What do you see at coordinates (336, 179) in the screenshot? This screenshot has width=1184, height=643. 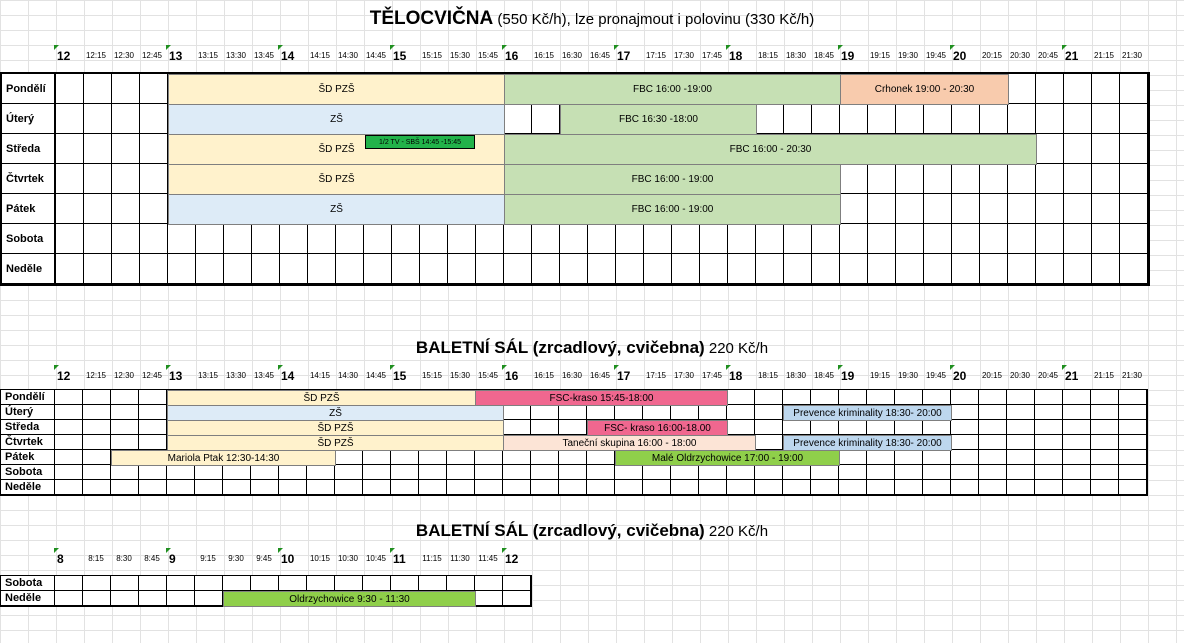 I see `booking-block: ŠD PZŠ` at bounding box center [336, 179].